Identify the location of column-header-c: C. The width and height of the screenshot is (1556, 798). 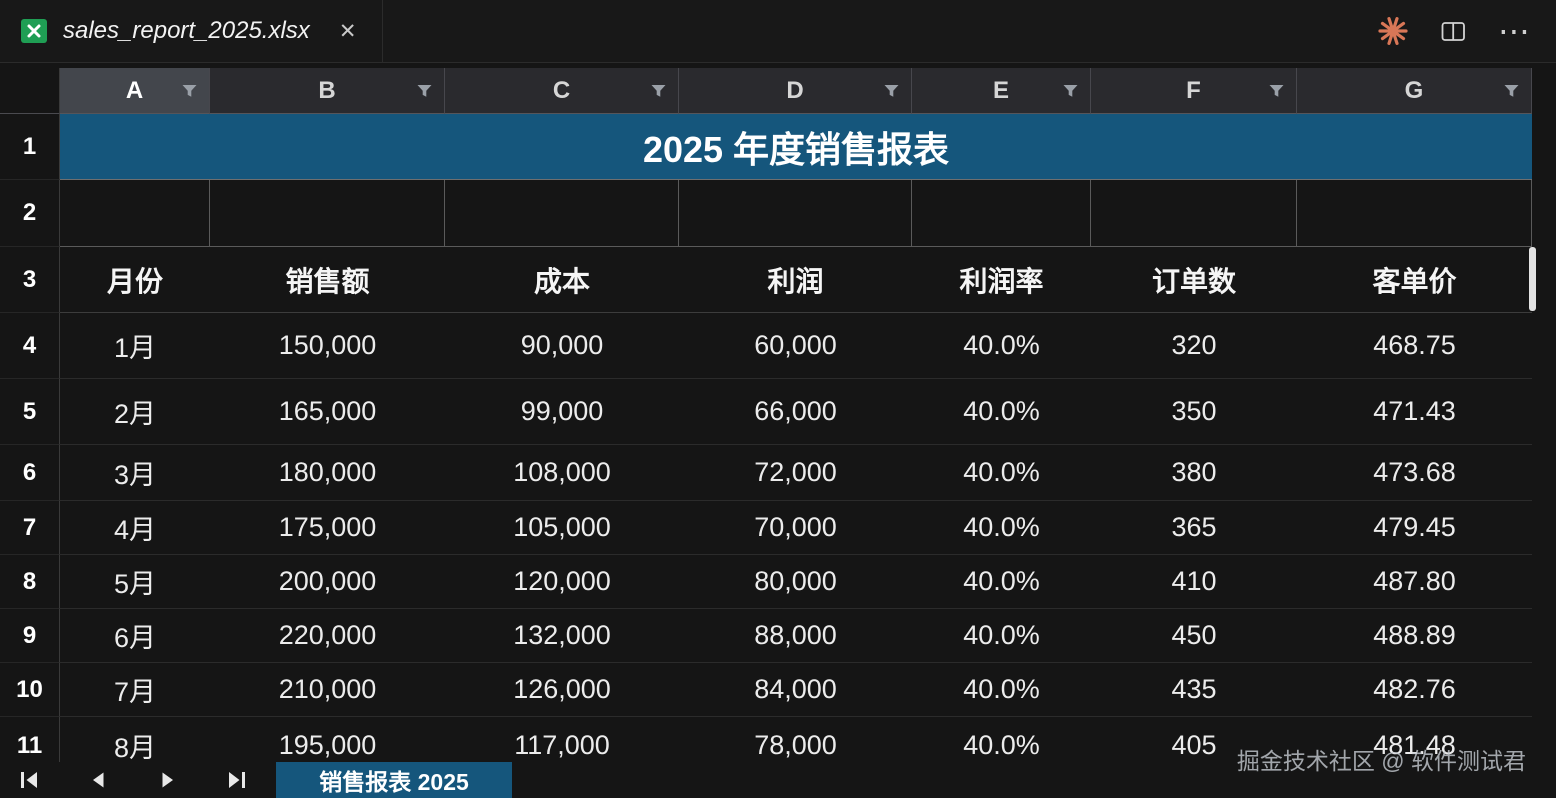
(562, 91).